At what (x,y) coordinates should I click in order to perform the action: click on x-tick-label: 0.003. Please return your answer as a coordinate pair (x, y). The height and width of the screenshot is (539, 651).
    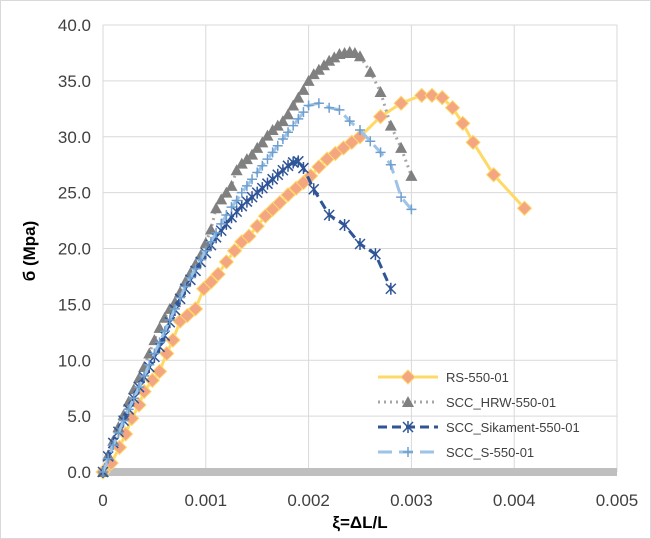
    Looking at the image, I should click on (411, 500).